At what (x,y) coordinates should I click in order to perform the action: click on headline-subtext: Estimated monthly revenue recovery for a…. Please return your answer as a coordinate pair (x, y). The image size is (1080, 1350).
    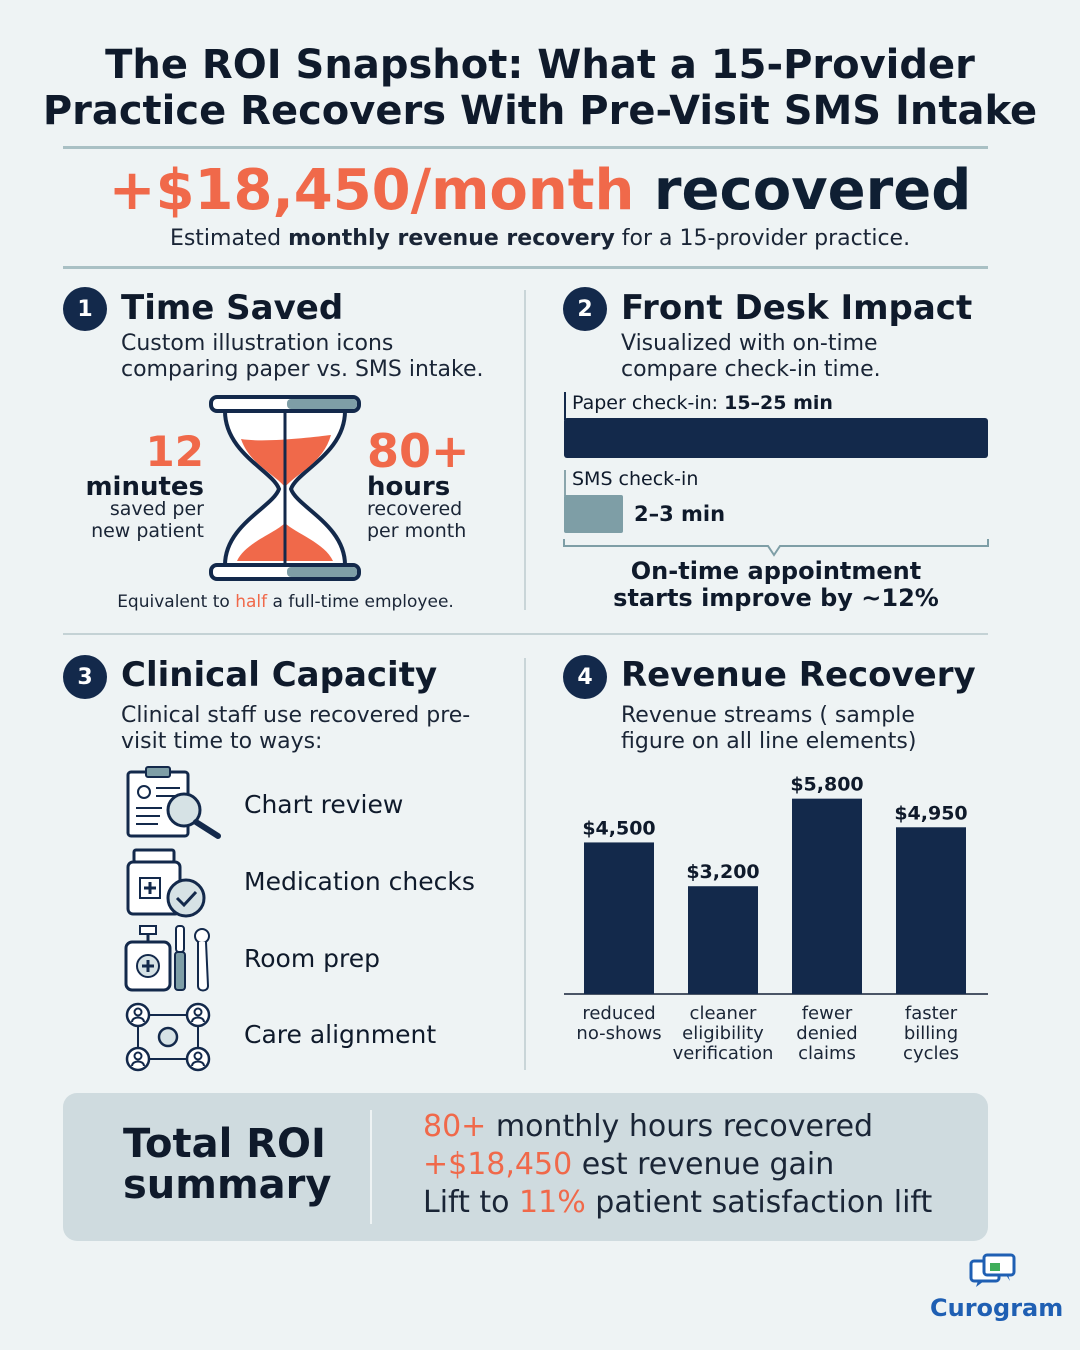
    Looking at the image, I should click on (540, 239).